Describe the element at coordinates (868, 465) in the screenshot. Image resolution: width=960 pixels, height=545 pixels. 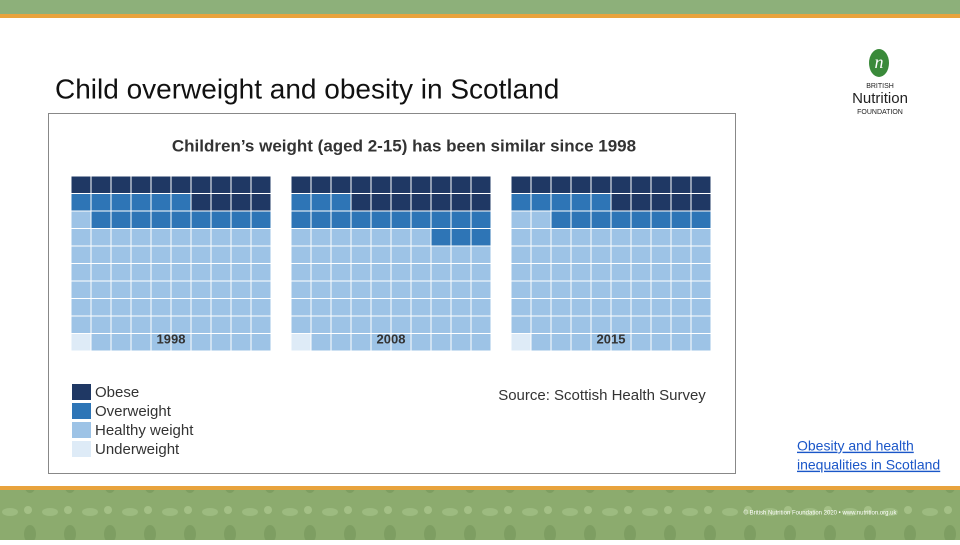
I see `link: inequalities in Scotland` at that location.